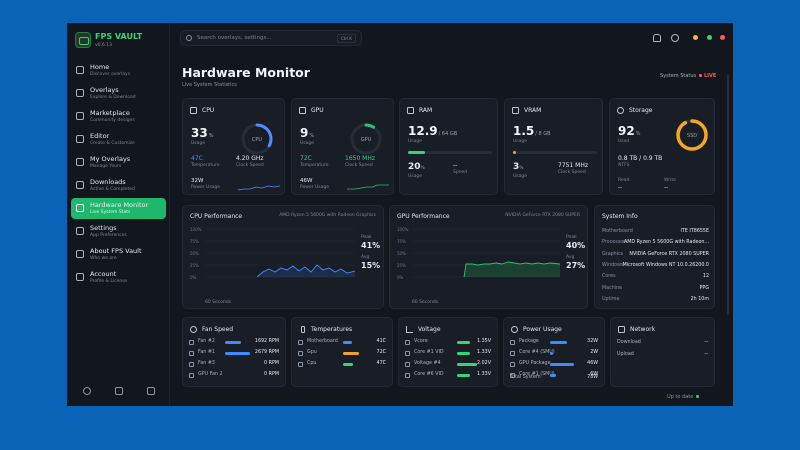 The height and width of the screenshot is (450, 800). Describe the element at coordinates (525, 377) in the screenshot. I see `power-total-label: Total System` at that location.